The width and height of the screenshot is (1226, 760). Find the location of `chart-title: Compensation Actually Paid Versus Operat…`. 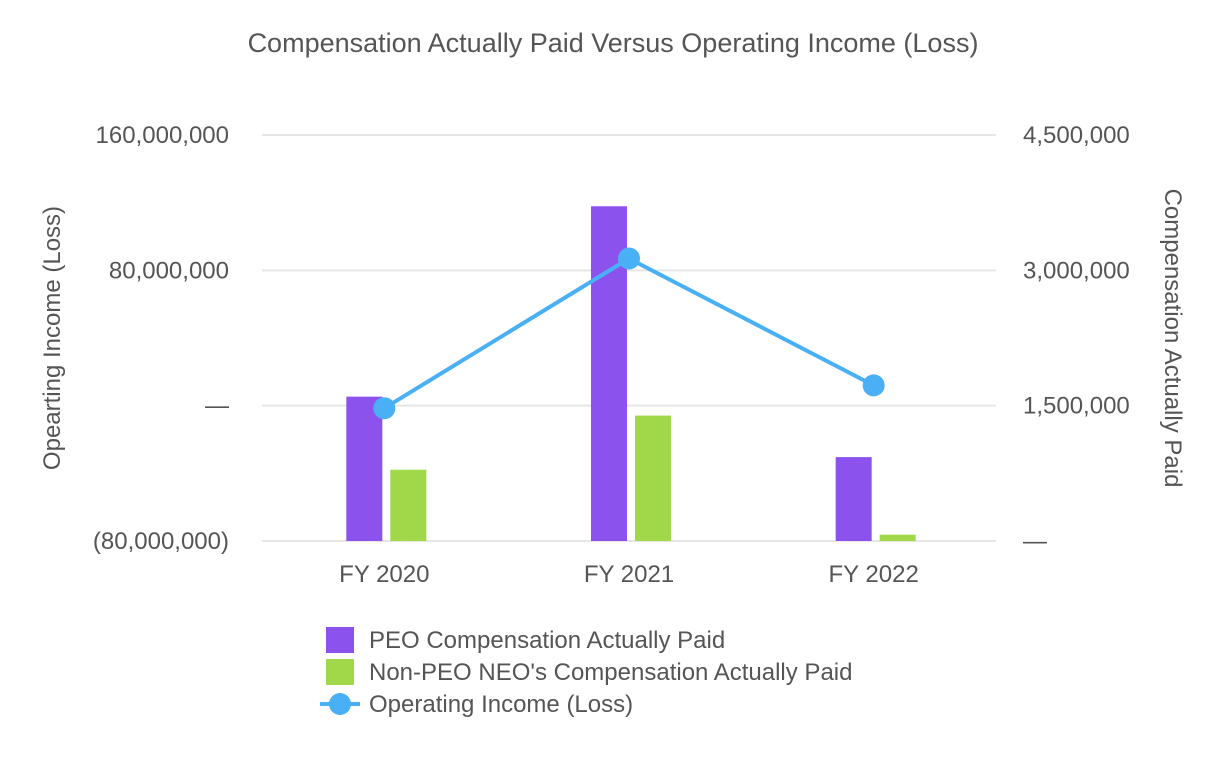

chart-title: Compensation Actually Paid Versus Operat… is located at coordinates (613, 43).